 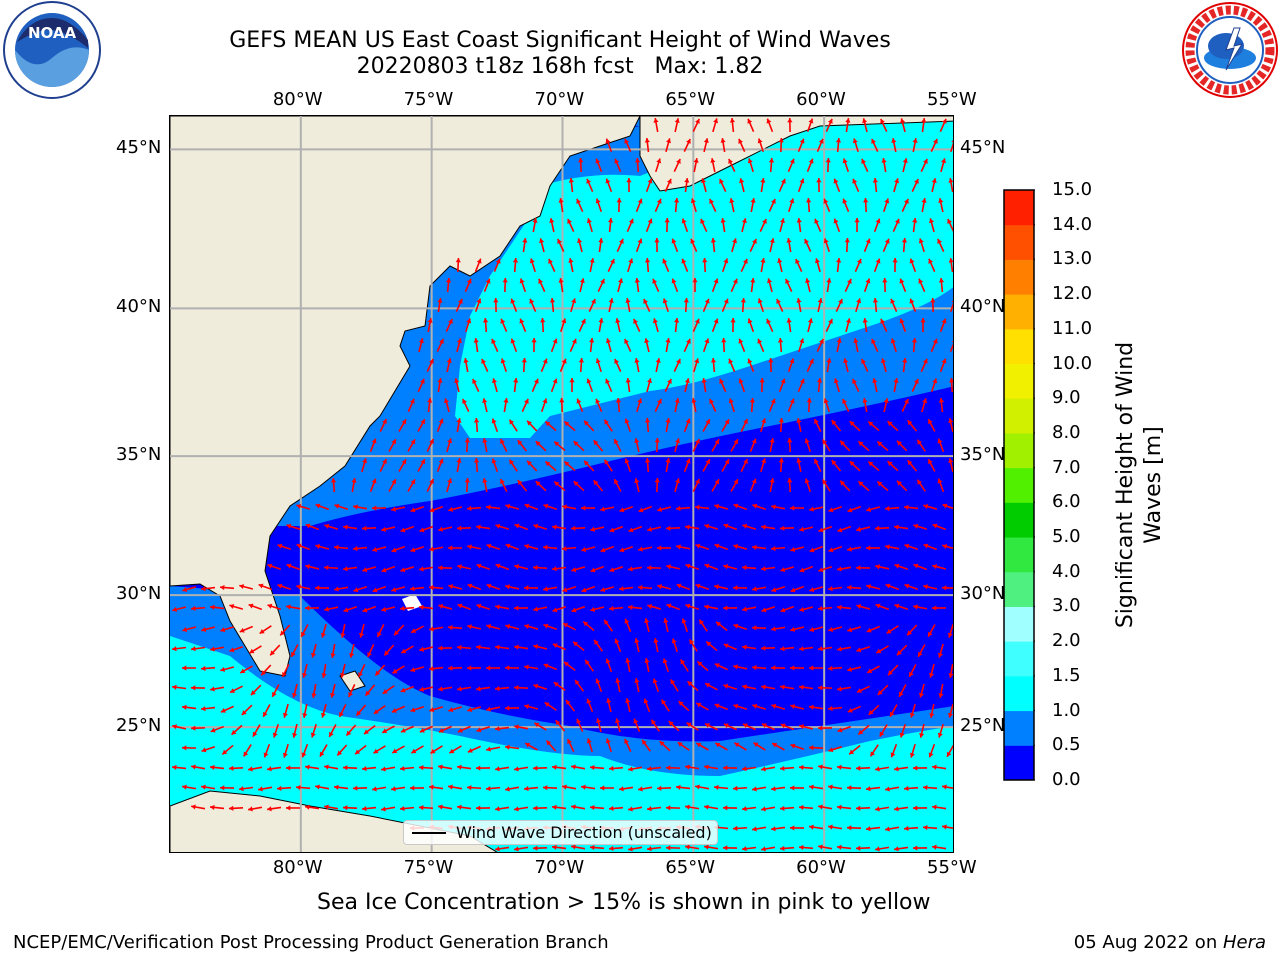 What do you see at coordinates (297, 99) in the screenshot?
I see `lon-label: 80°W` at bounding box center [297, 99].